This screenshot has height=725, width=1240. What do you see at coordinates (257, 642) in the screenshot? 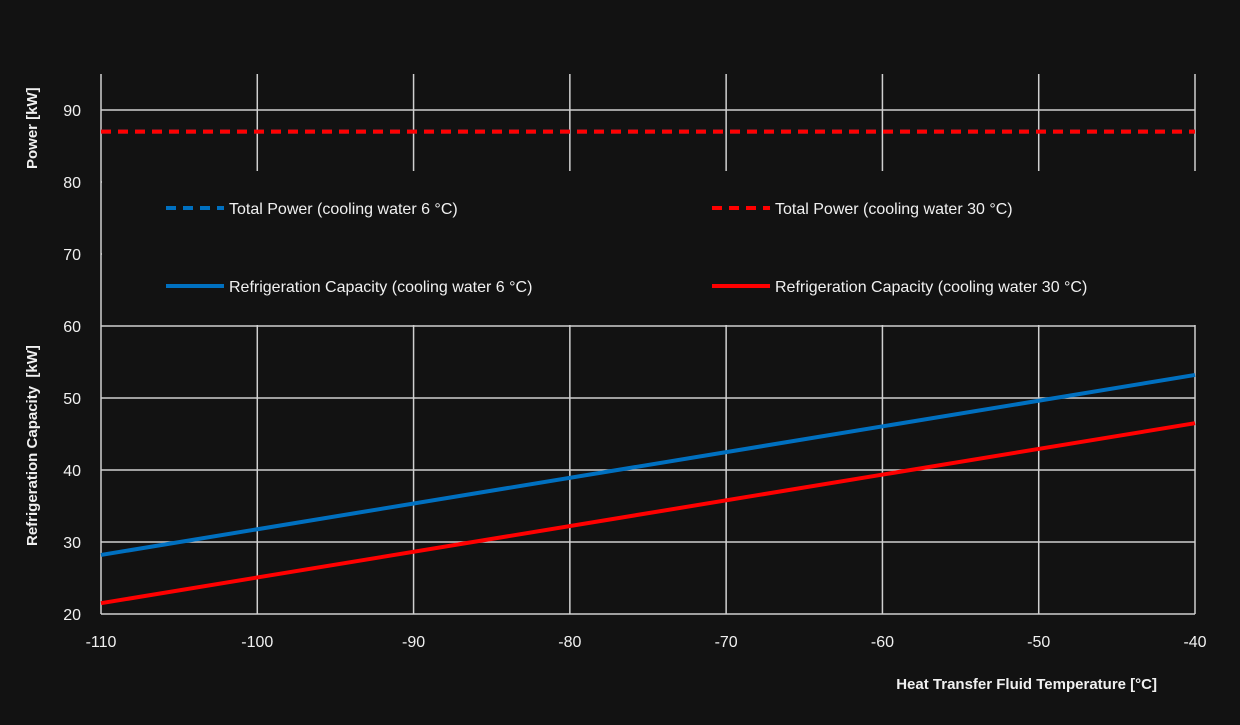
I see `x-tick-label: -100` at bounding box center [257, 642].